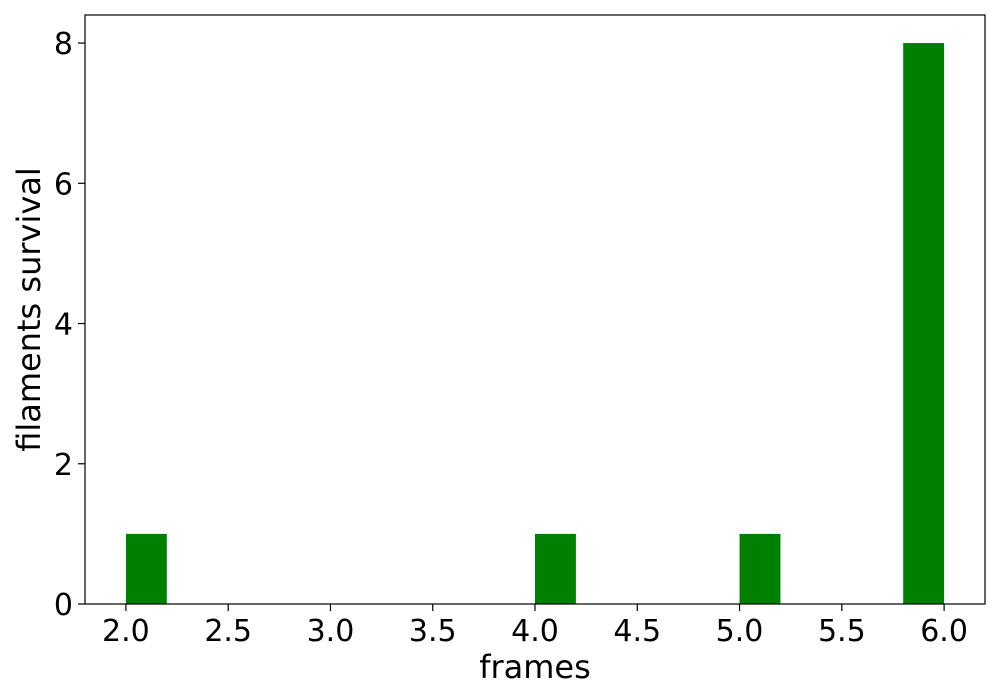  I want to click on x-tick-label-6: 5.0, so click(740, 631).